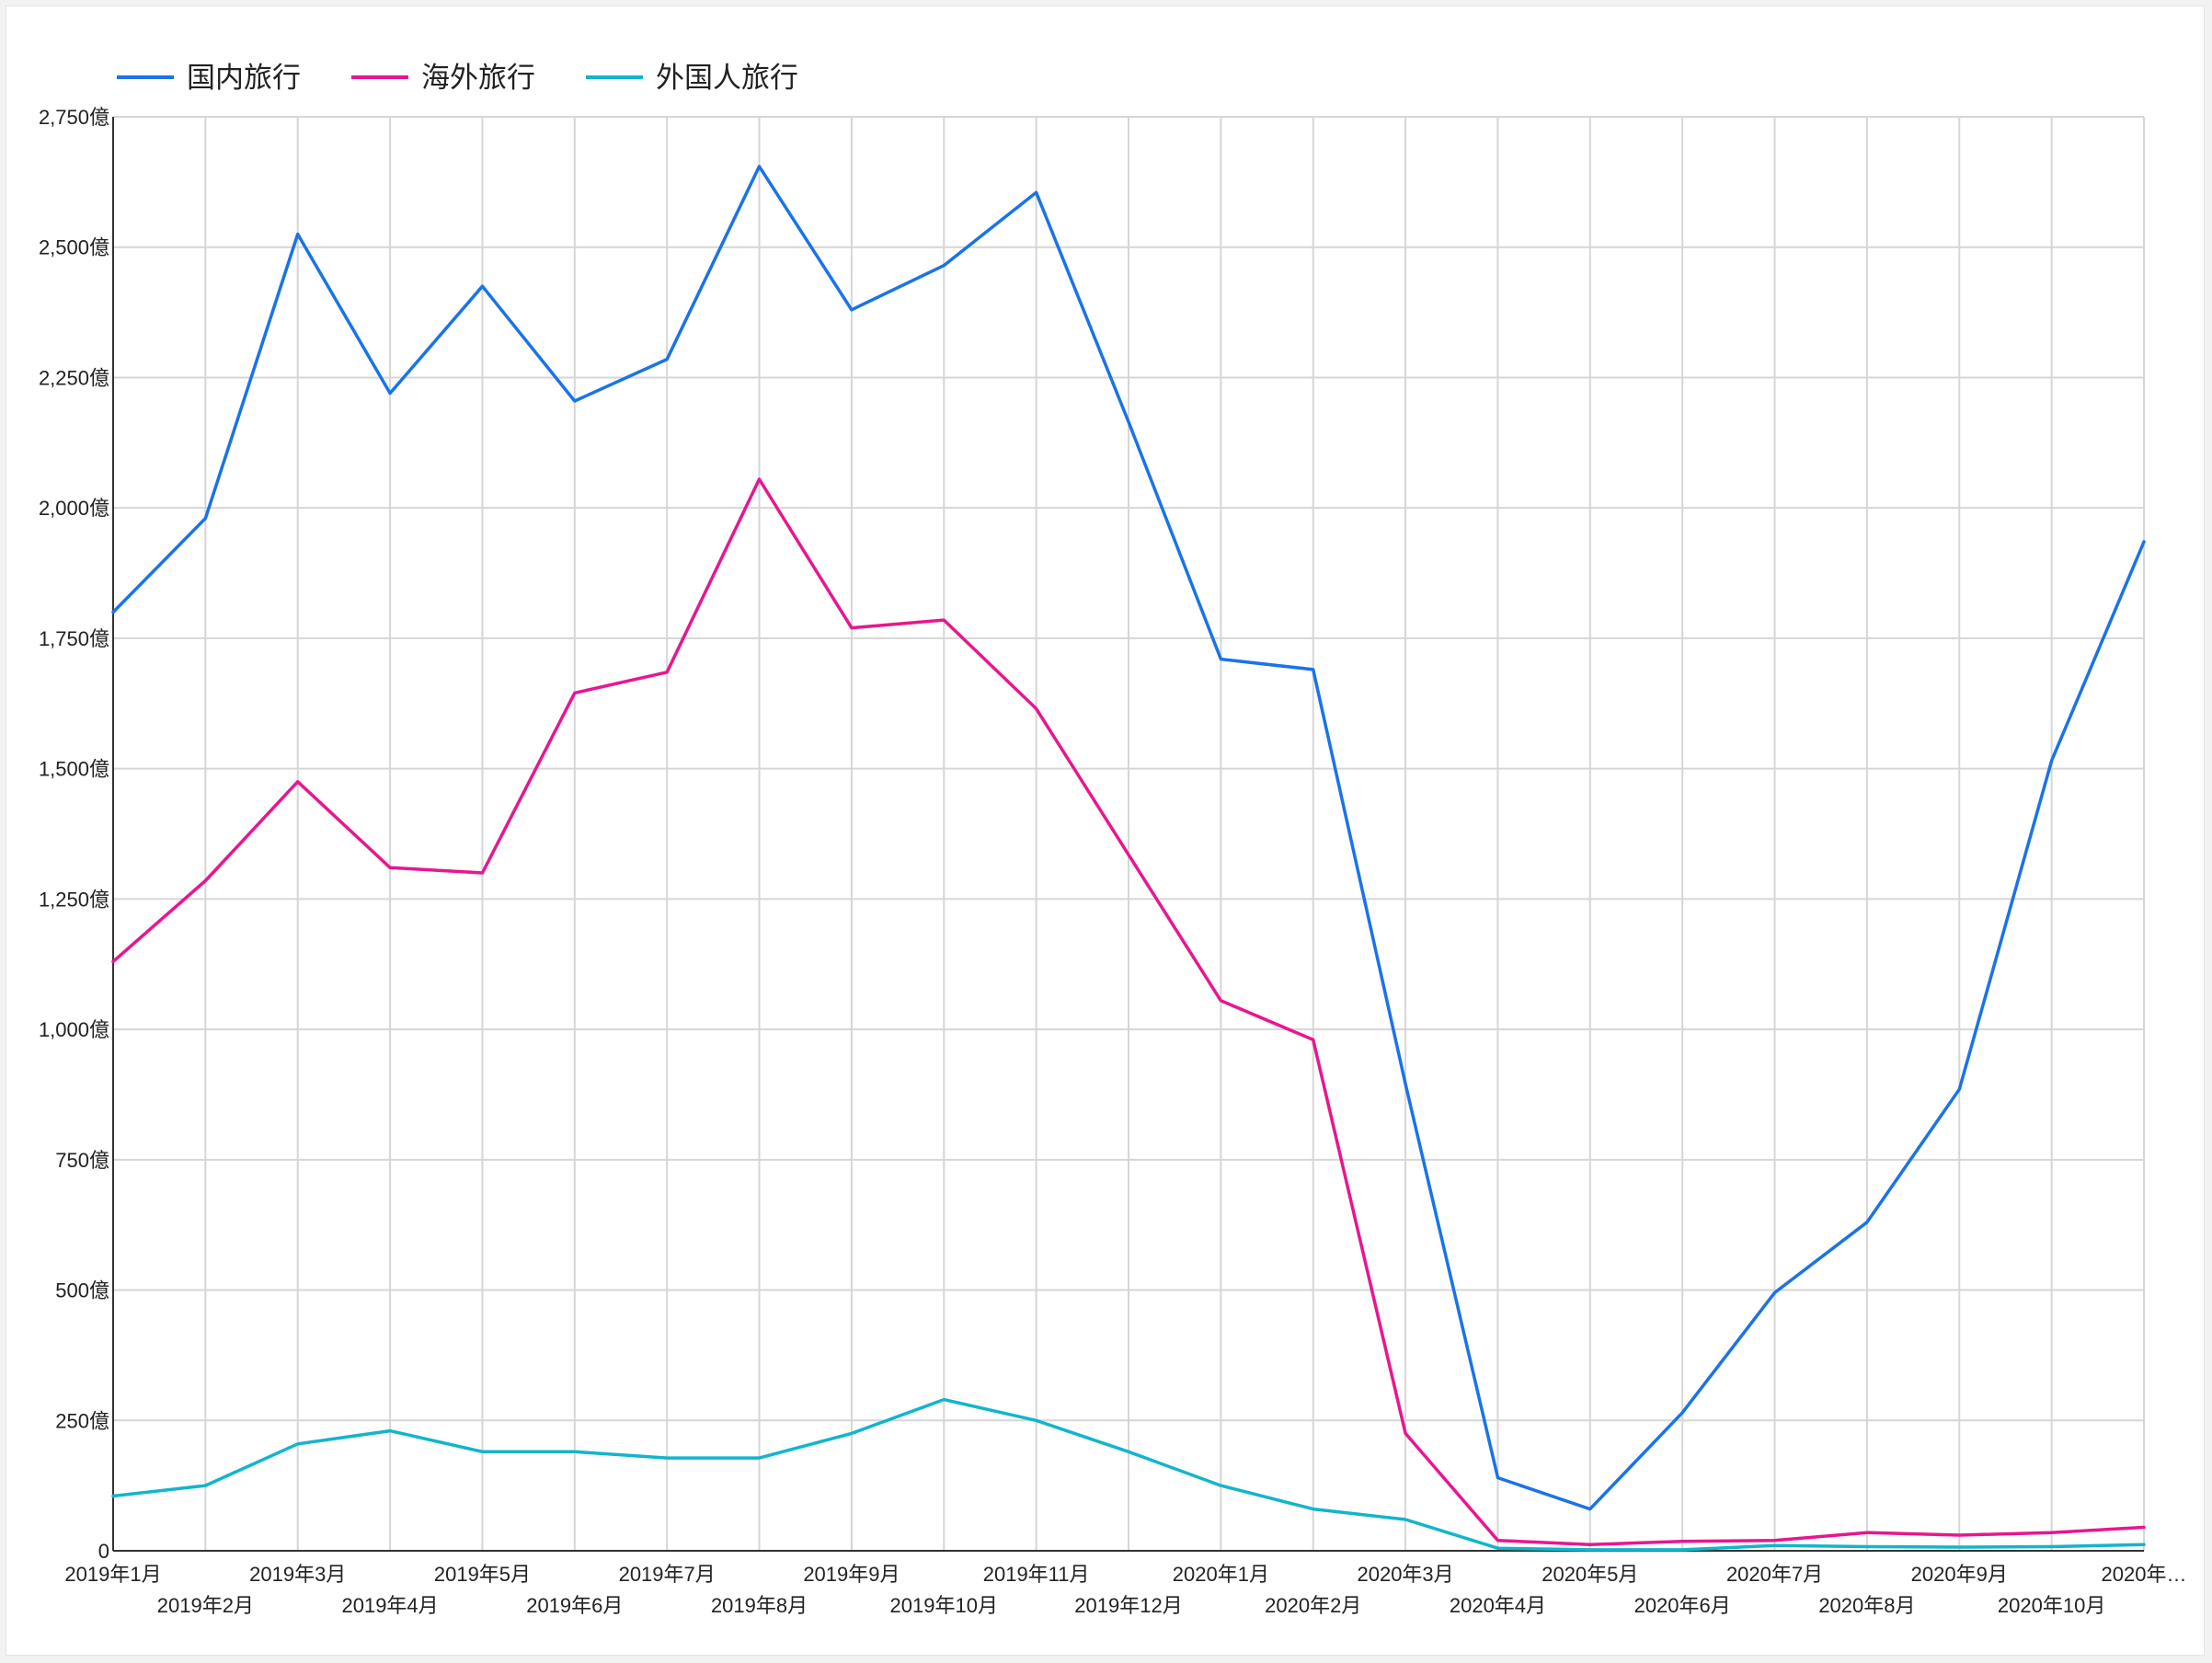 This screenshot has height=1663, width=2212. I want to click on y-tick-label: 2,750億, so click(74, 117).